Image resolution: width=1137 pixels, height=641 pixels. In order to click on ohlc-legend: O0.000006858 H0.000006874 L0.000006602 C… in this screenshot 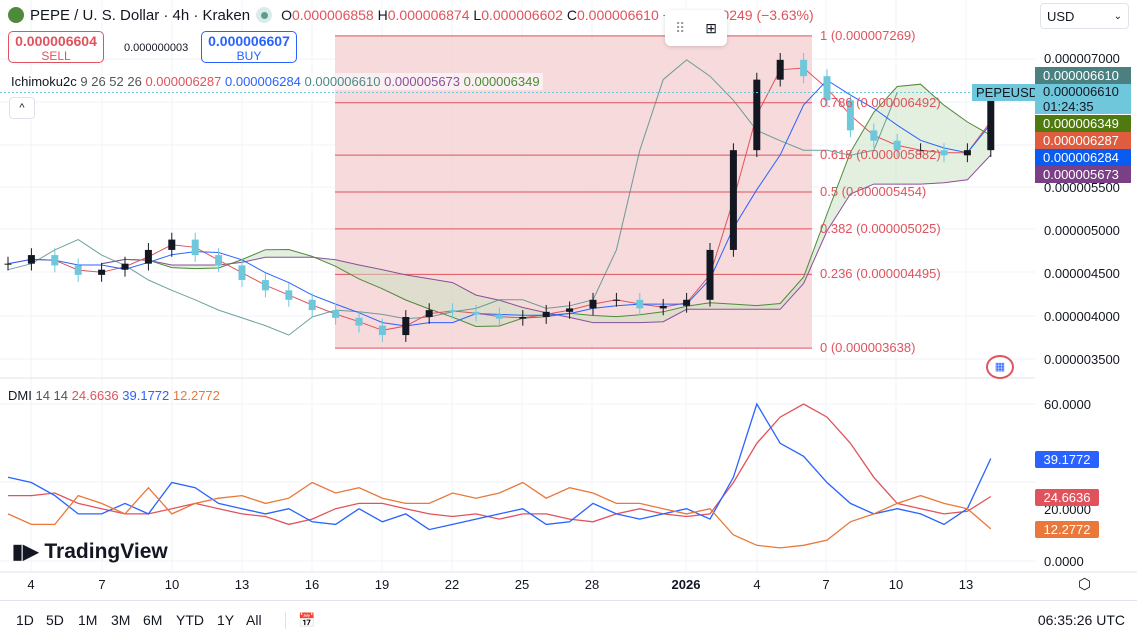, I will do `click(547, 15)`.